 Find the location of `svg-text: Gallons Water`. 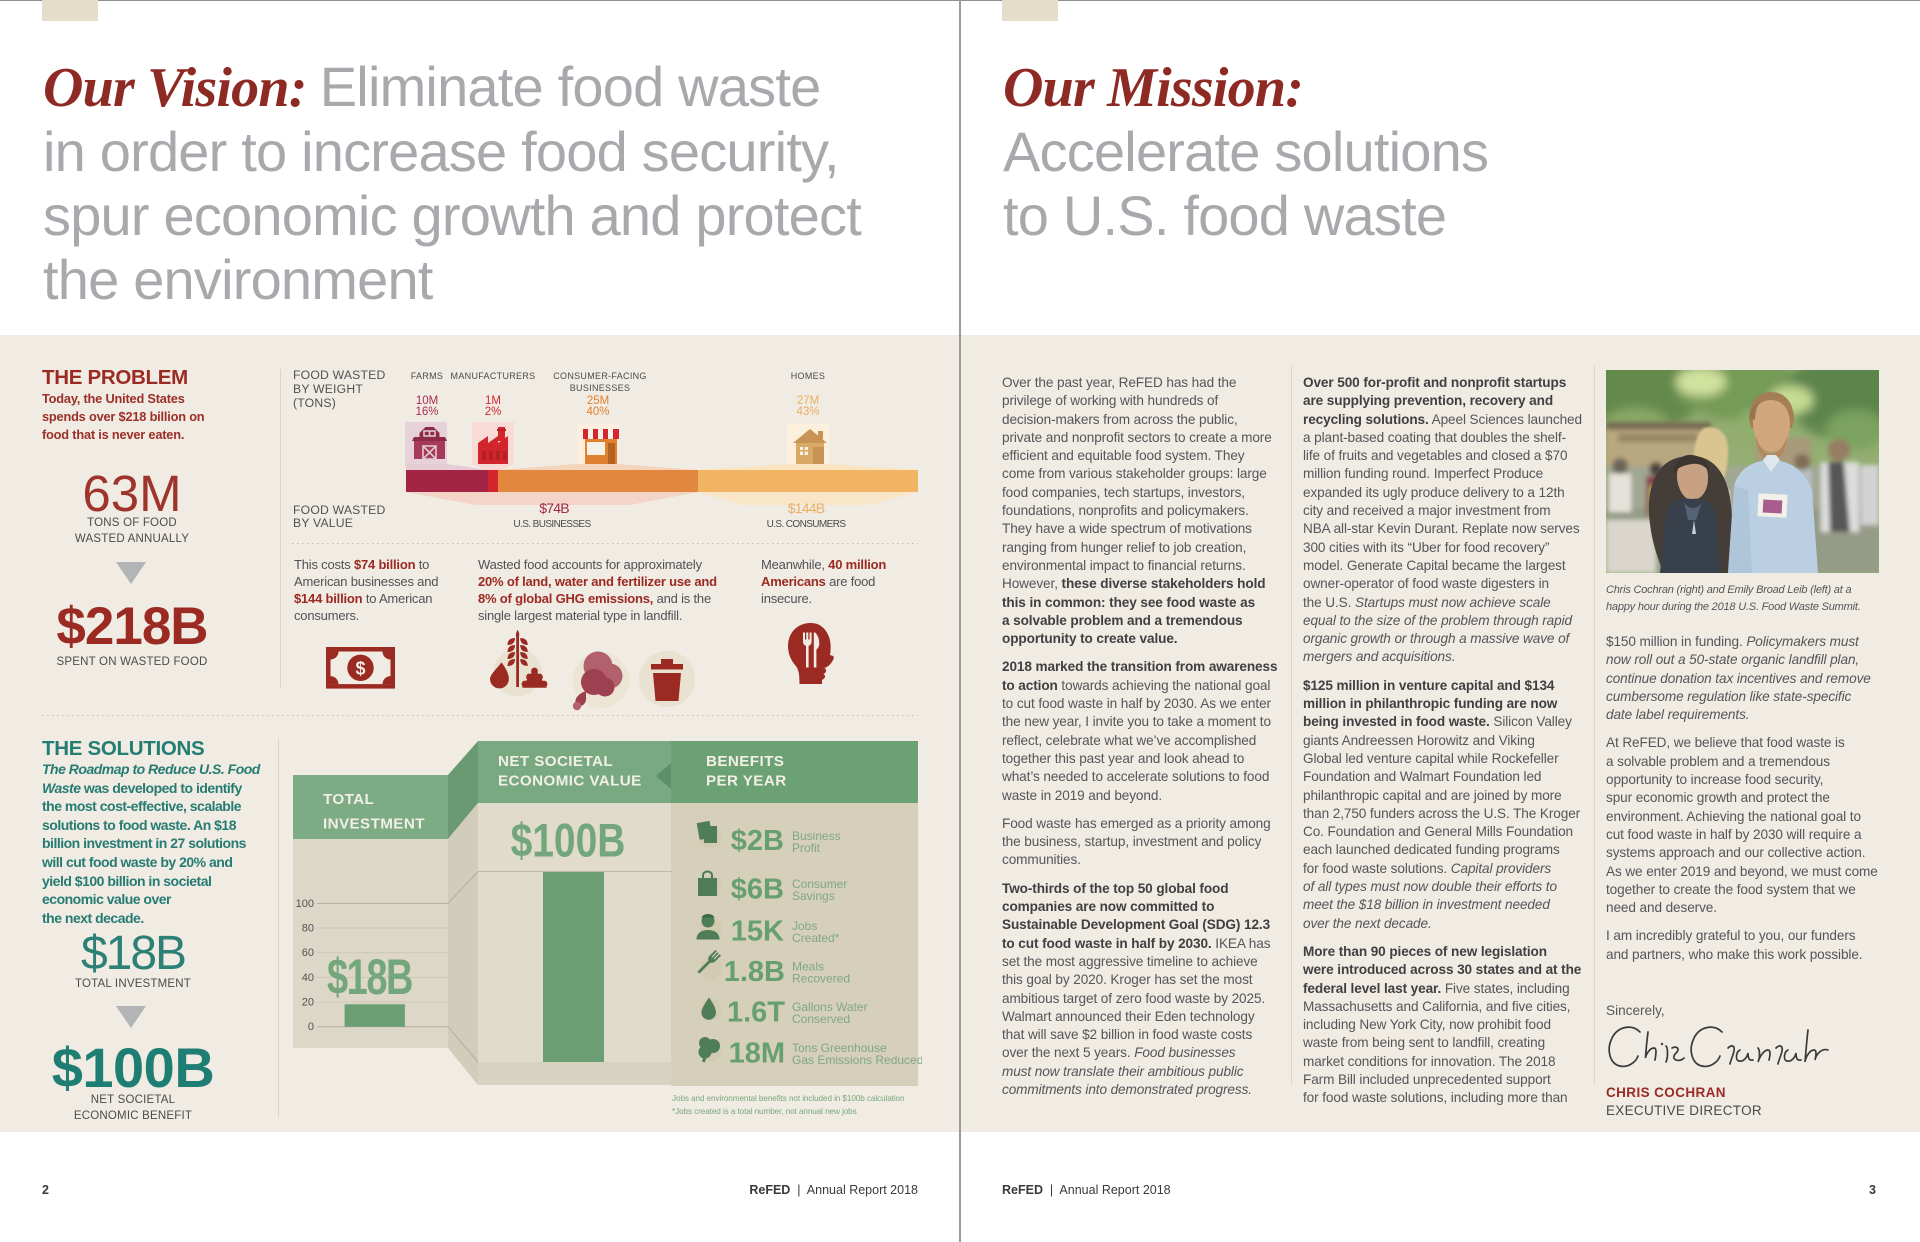

svg-text: Gallons Water is located at coordinates (830, 1007).